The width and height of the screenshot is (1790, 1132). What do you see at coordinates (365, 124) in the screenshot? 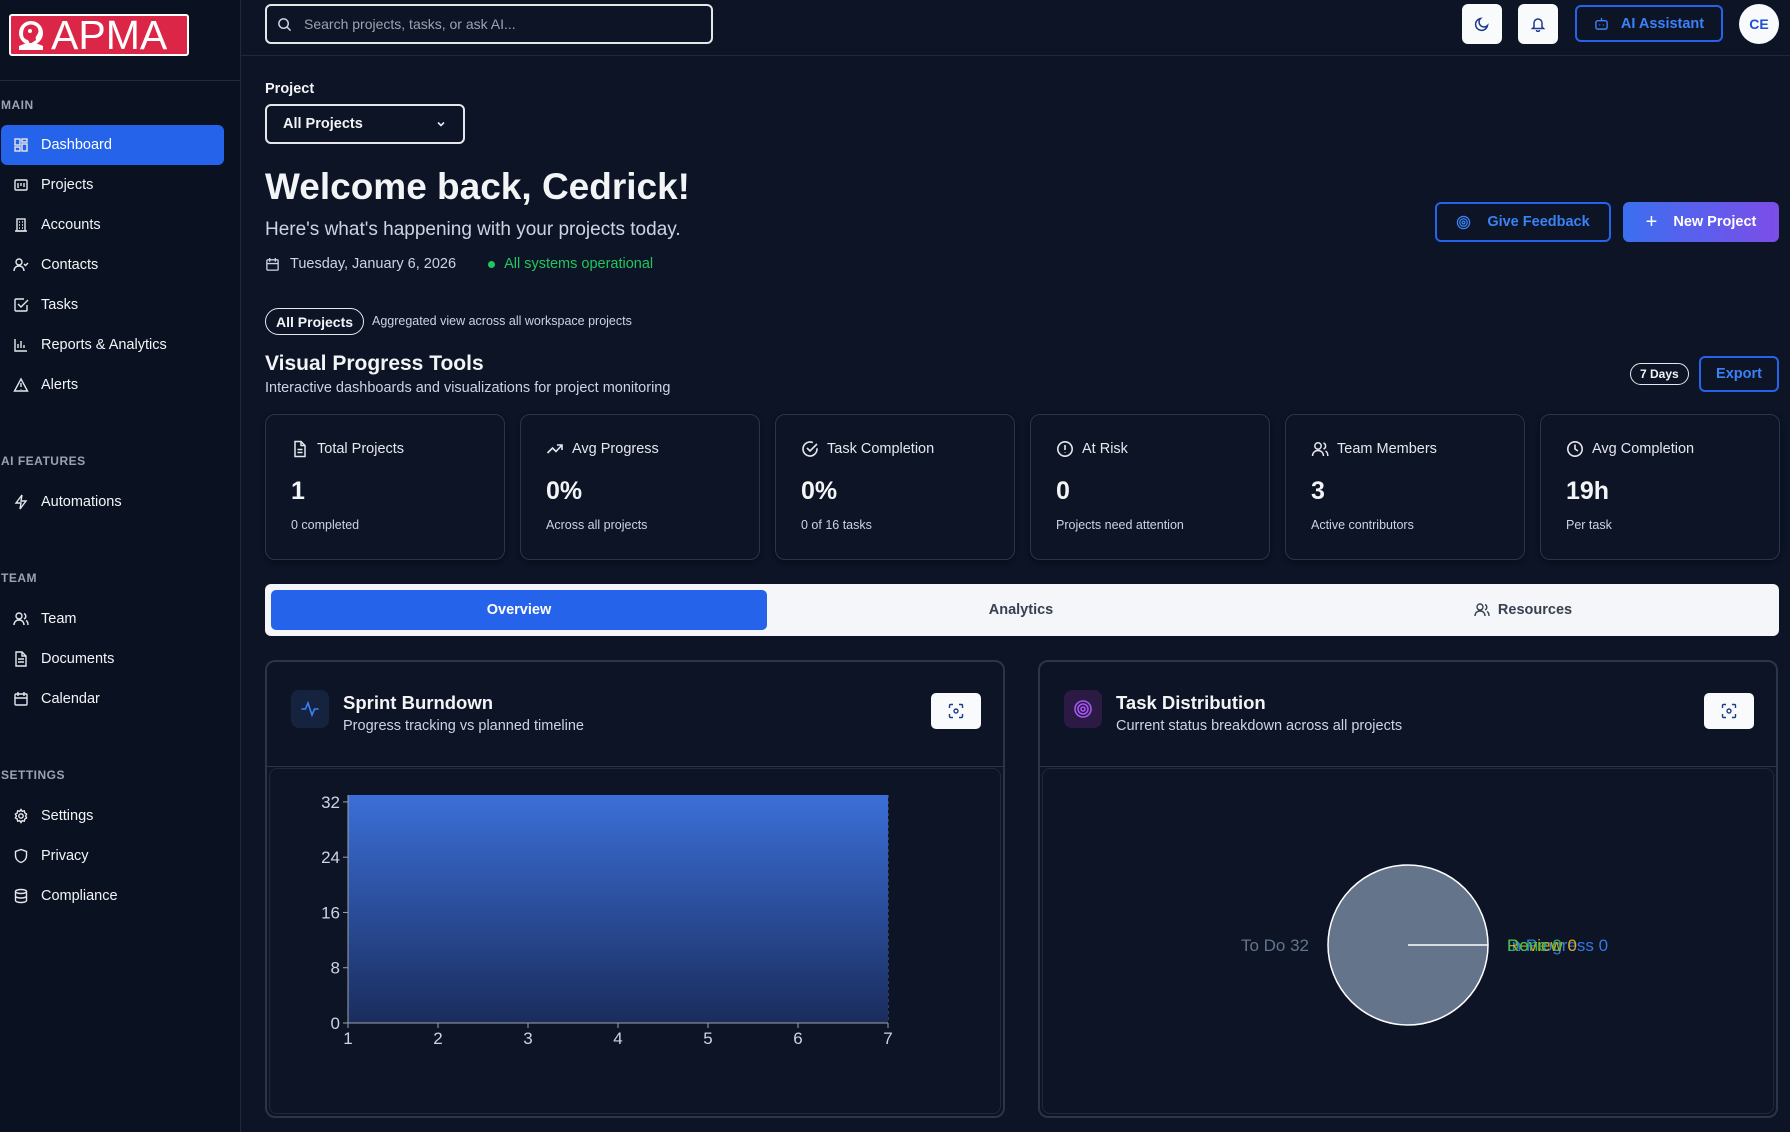
I see `project-select: All Projects` at bounding box center [365, 124].